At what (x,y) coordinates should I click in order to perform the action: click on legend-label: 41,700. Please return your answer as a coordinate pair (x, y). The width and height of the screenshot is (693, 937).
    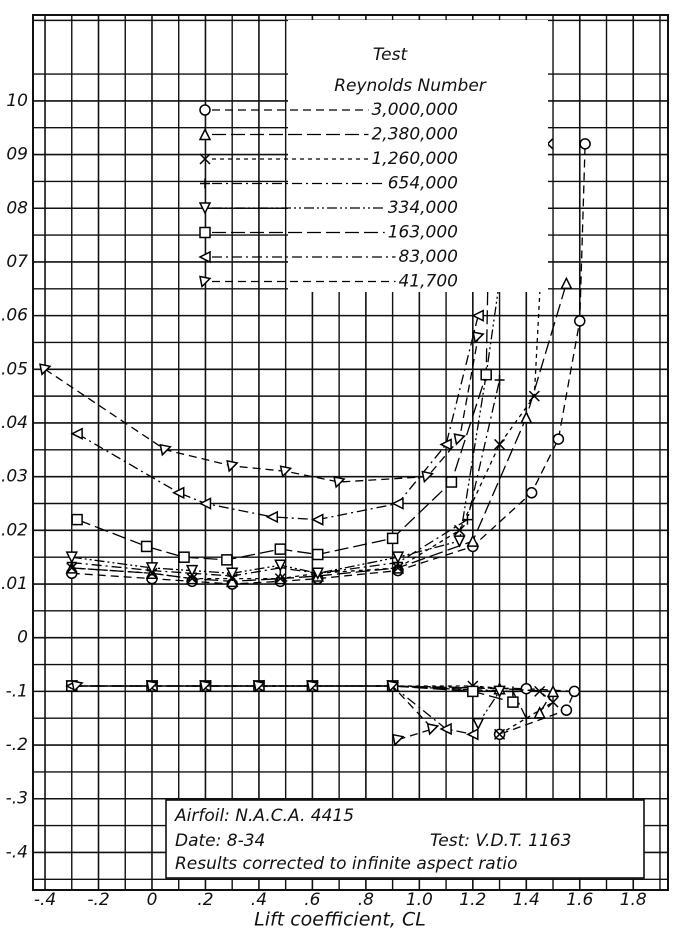
    Looking at the image, I should click on (428, 282).